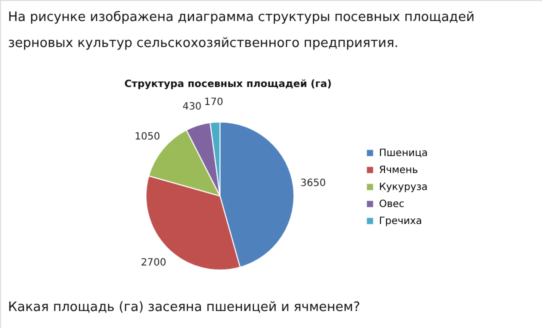 This screenshot has width=542, height=328. What do you see at coordinates (313, 184) in the screenshot?
I see `data-label: 3650` at bounding box center [313, 184].